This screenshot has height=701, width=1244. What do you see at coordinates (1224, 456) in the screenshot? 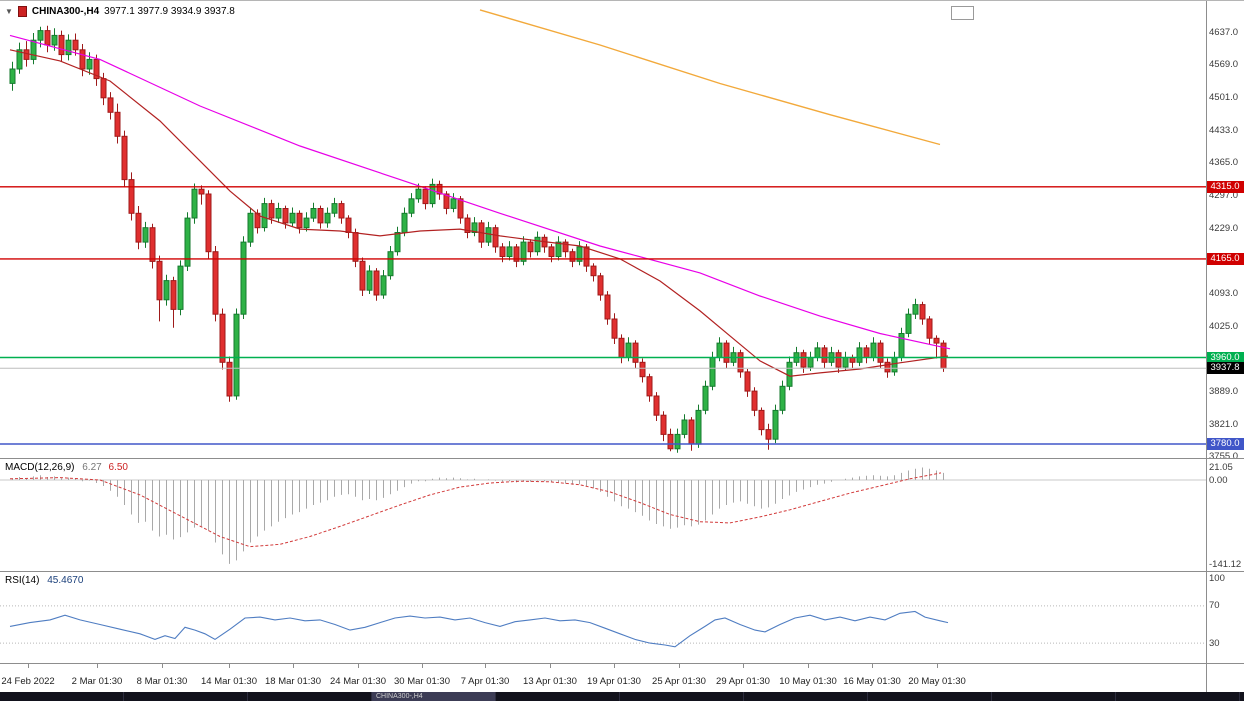
I see `price-tick: 3755.0` at bounding box center [1224, 456].